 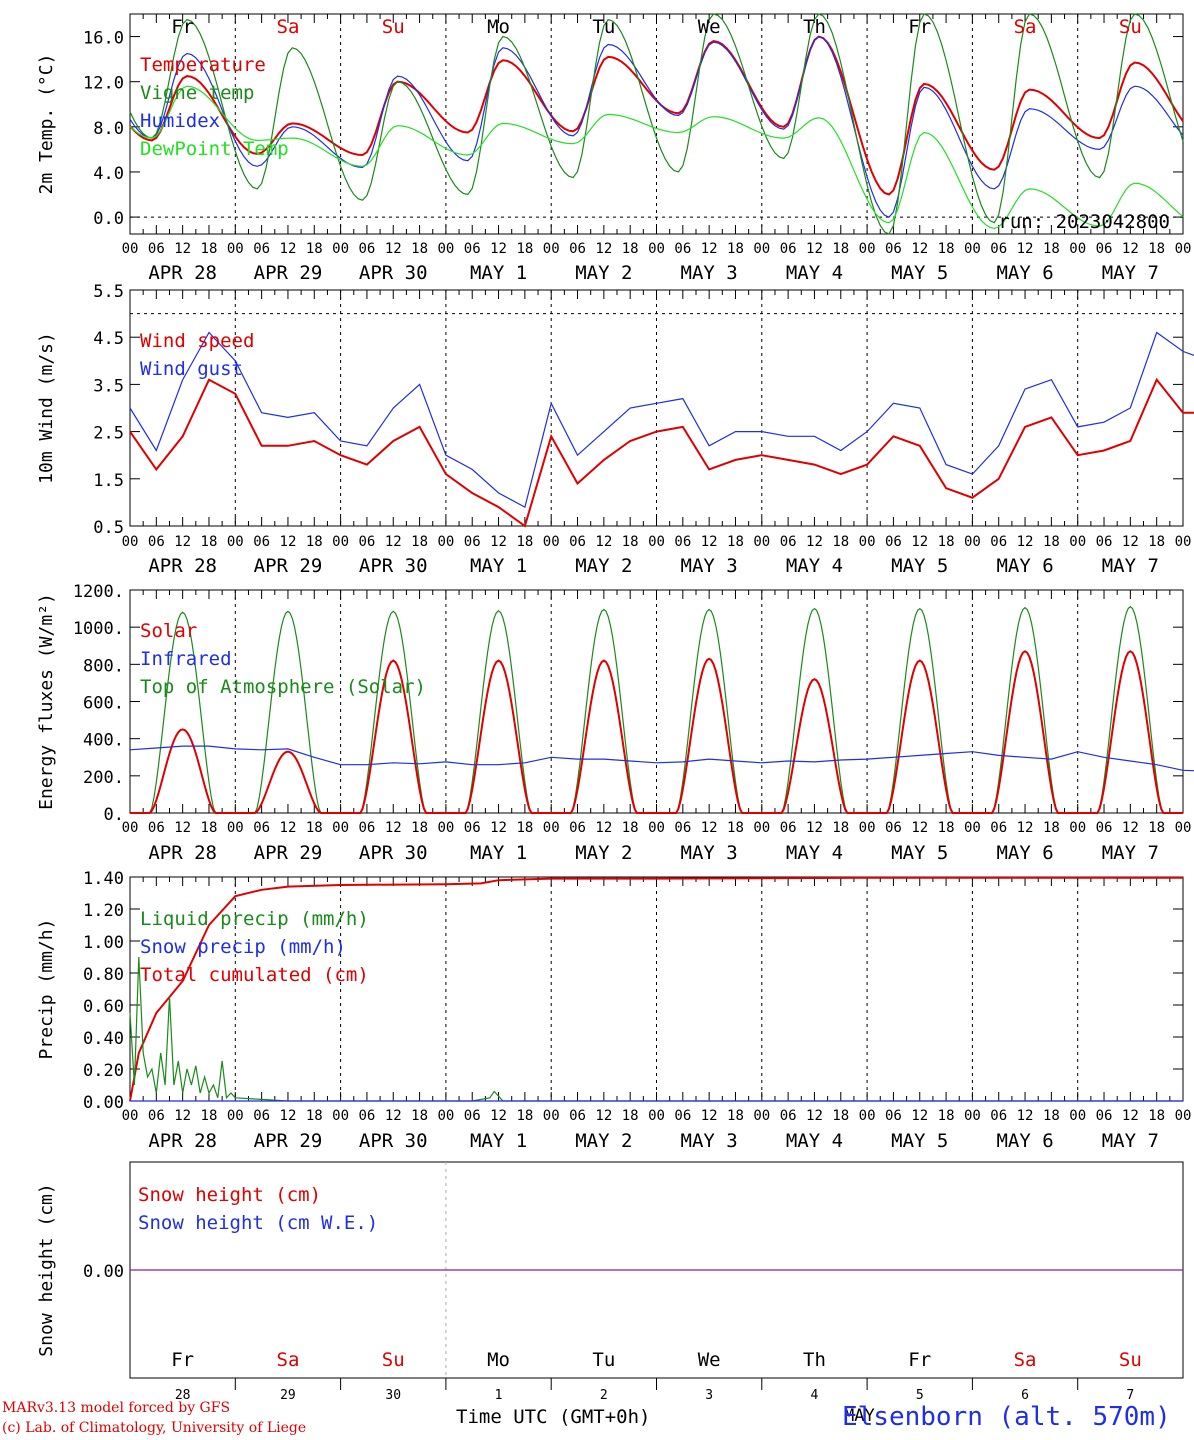 What do you see at coordinates (1130, 27) in the screenshot?
I see `weekday-label: Su` at bounding box center [1130, 27].